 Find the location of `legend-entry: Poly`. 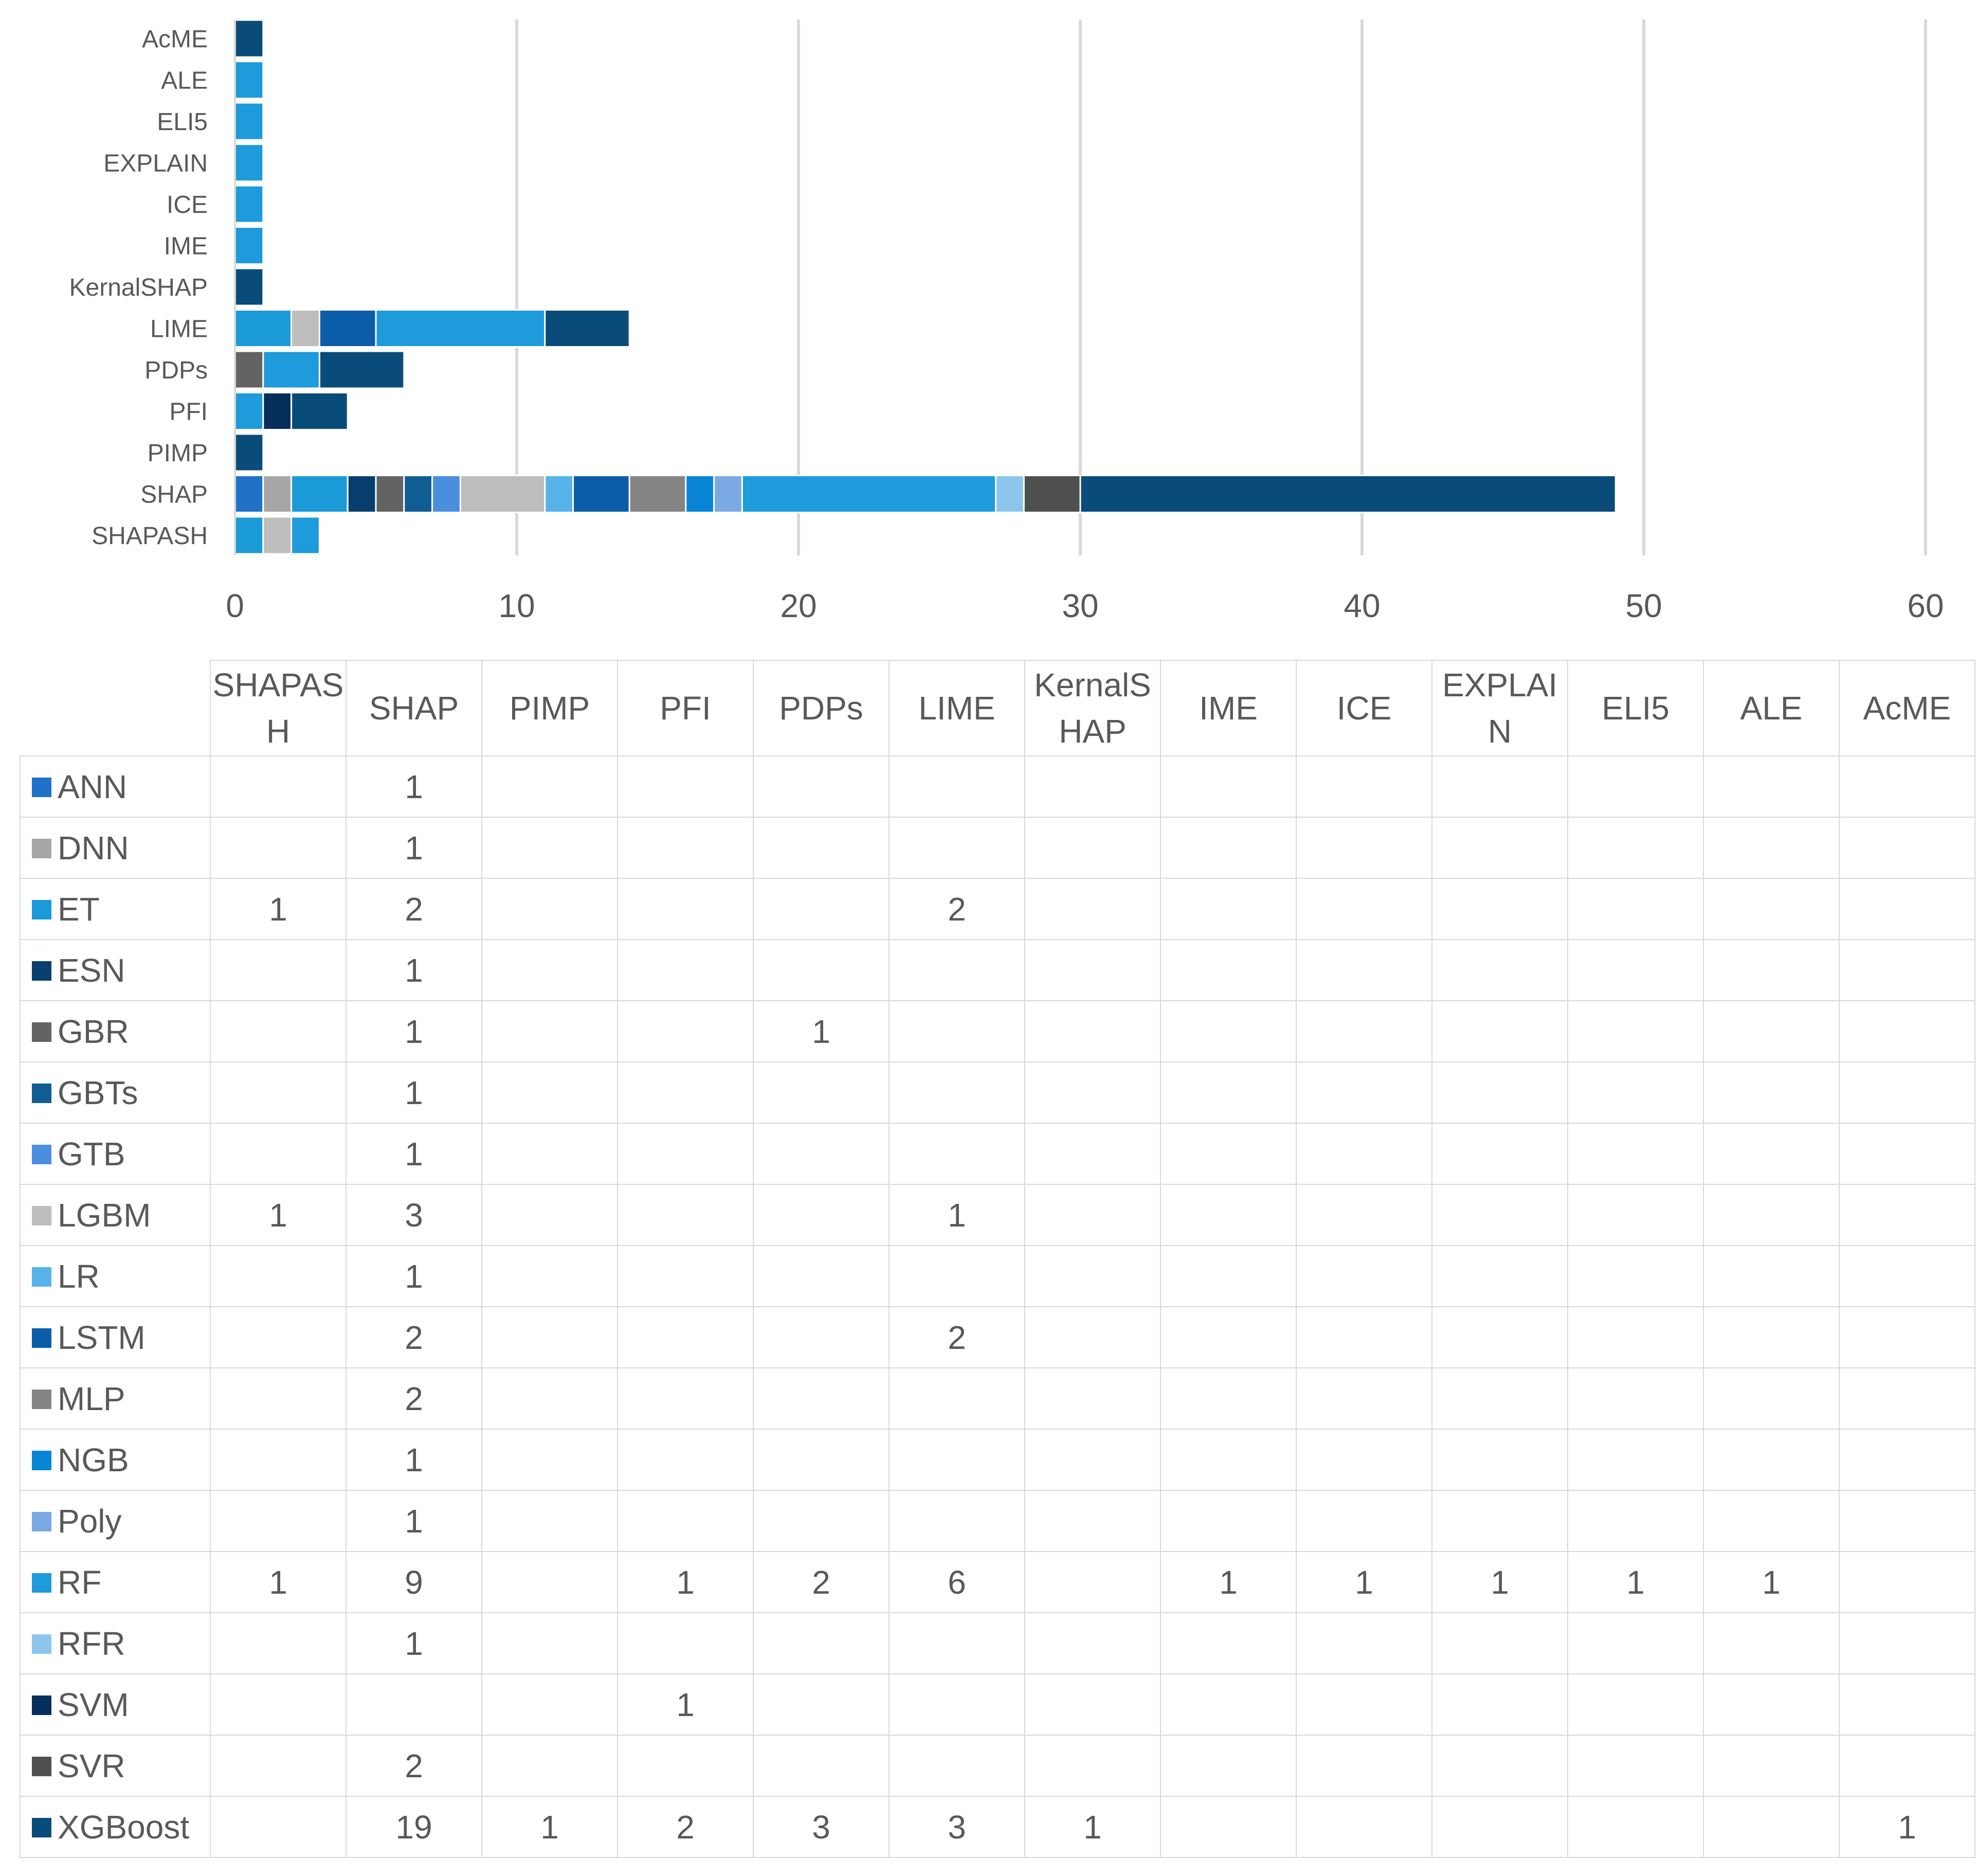

legend-entry: Poly is located at coordinates (115, 1521).